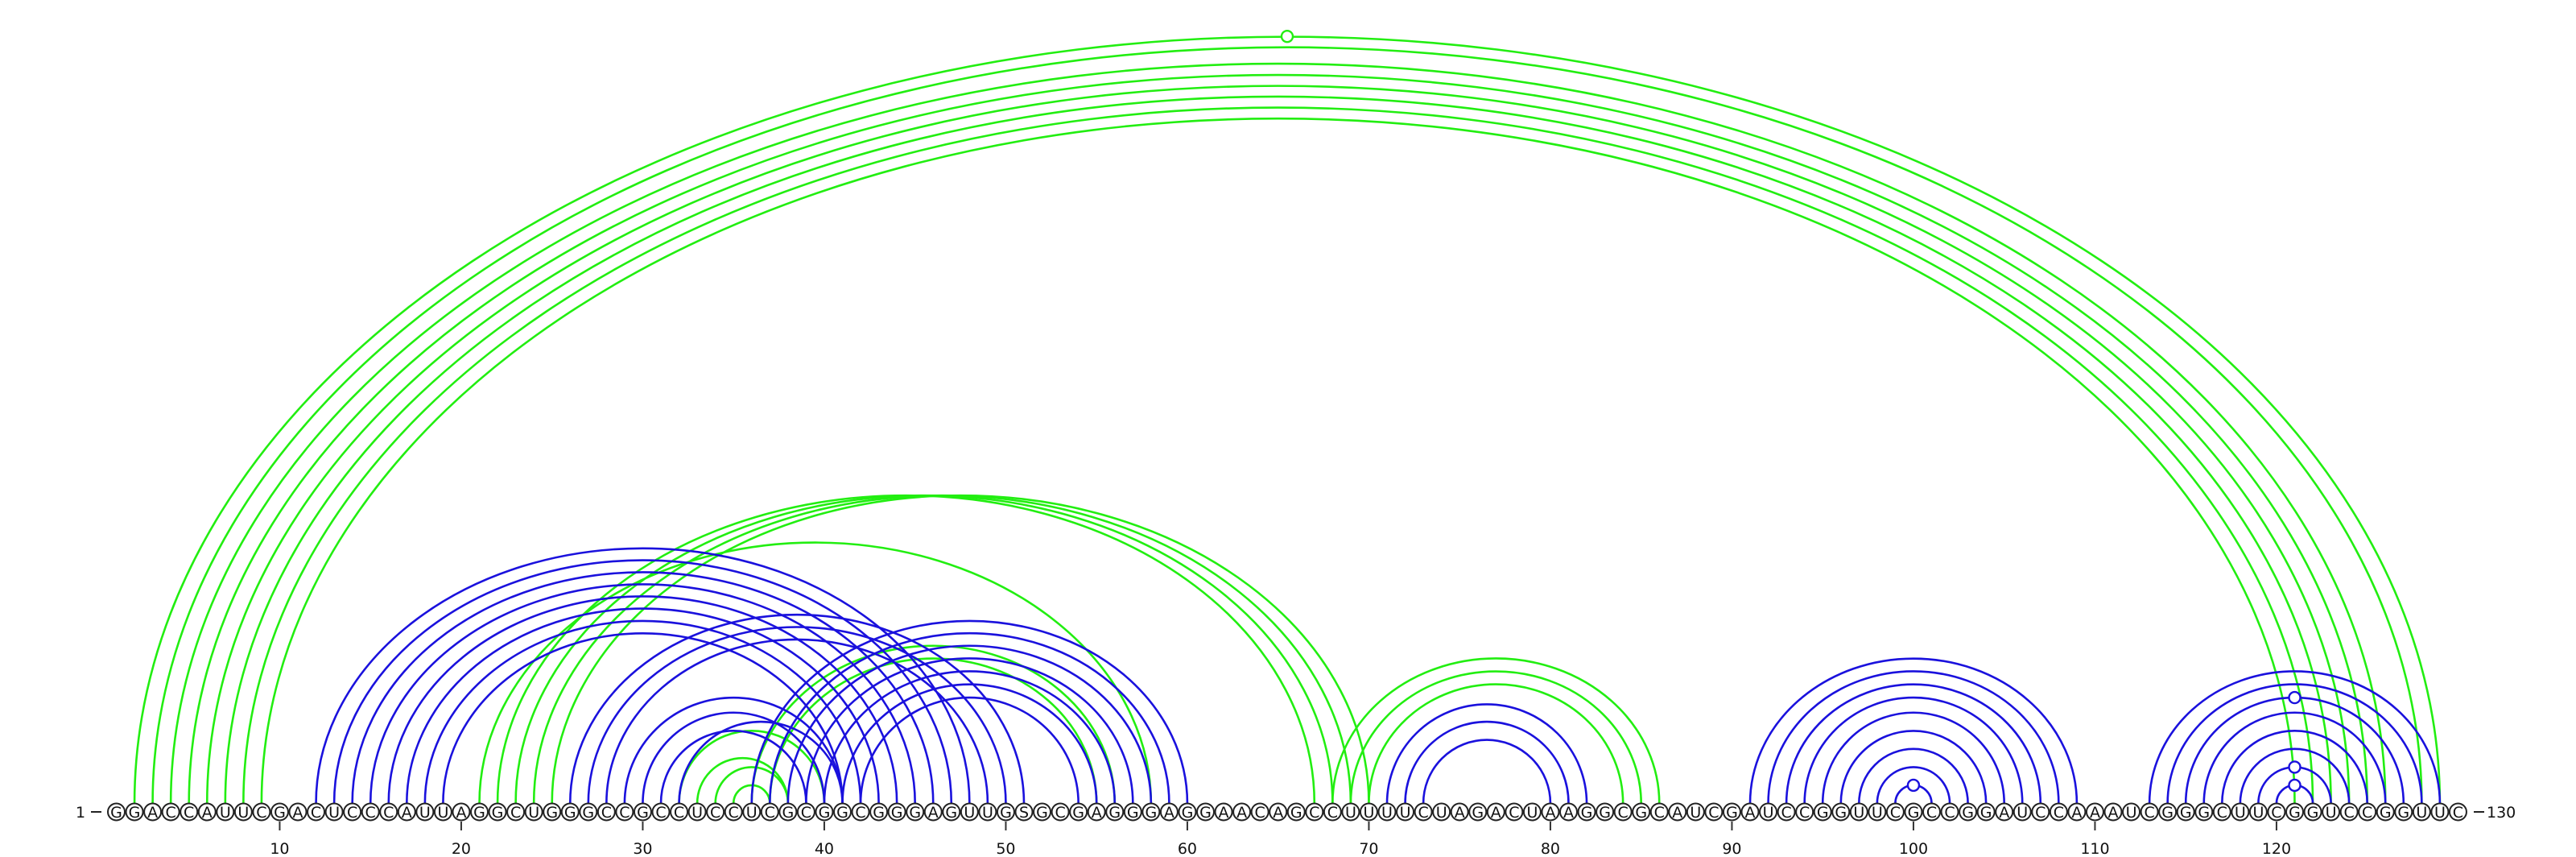 The height and width of the screenshot is (857, 2576). Describe the element at coordinates (1368, 849) in the screenshot. I see `tick-label: 70` at that location.